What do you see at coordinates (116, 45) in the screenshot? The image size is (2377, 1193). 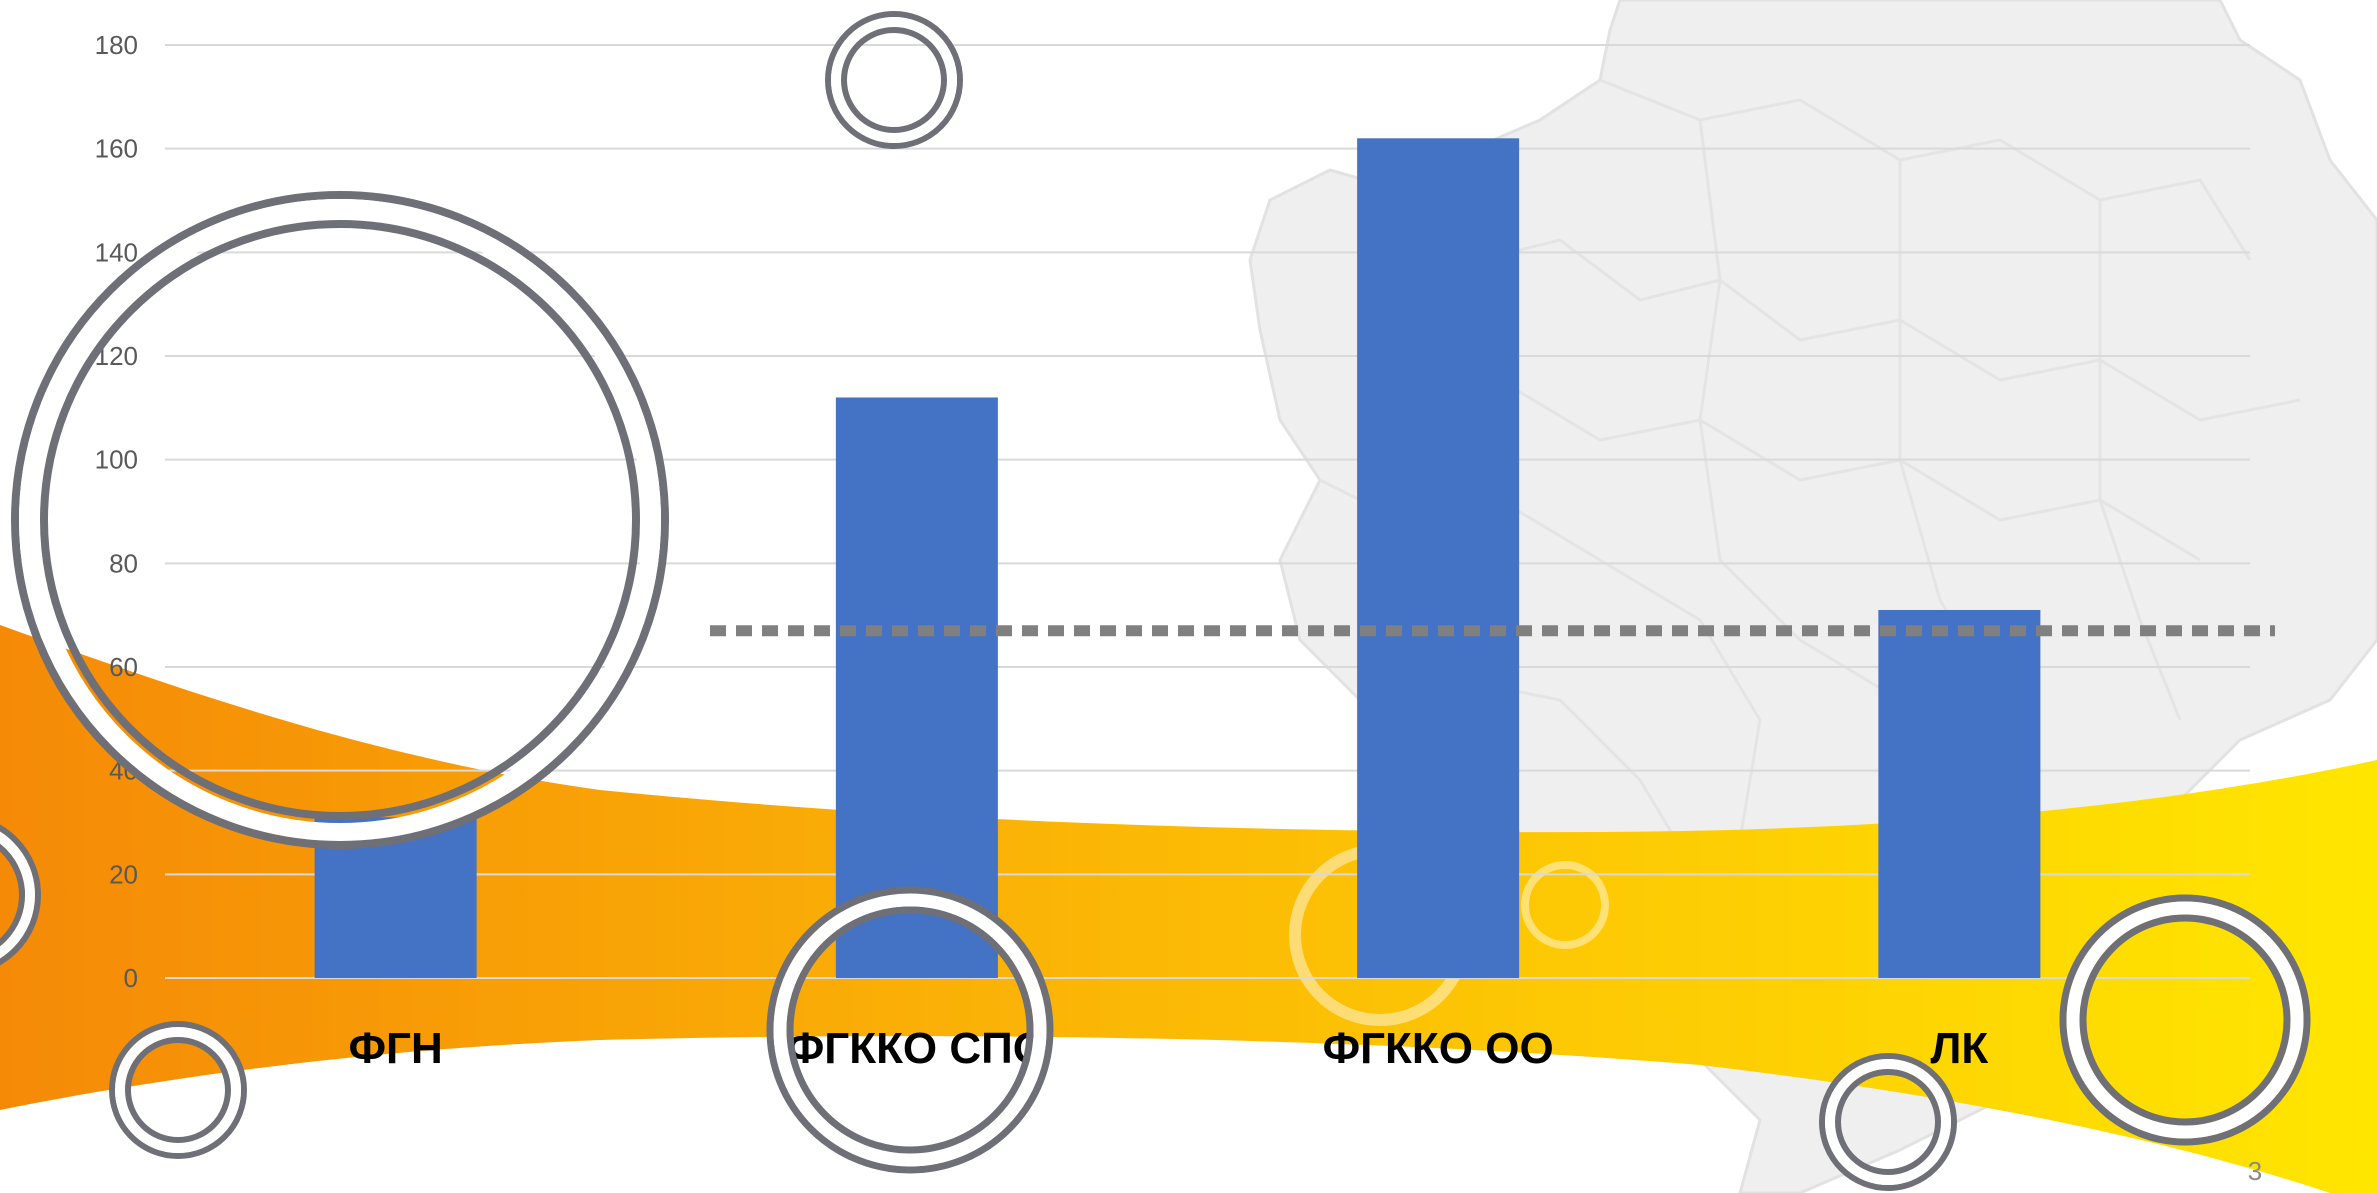 I see `y-tick-label: 180` at bounding box center [116, 45].